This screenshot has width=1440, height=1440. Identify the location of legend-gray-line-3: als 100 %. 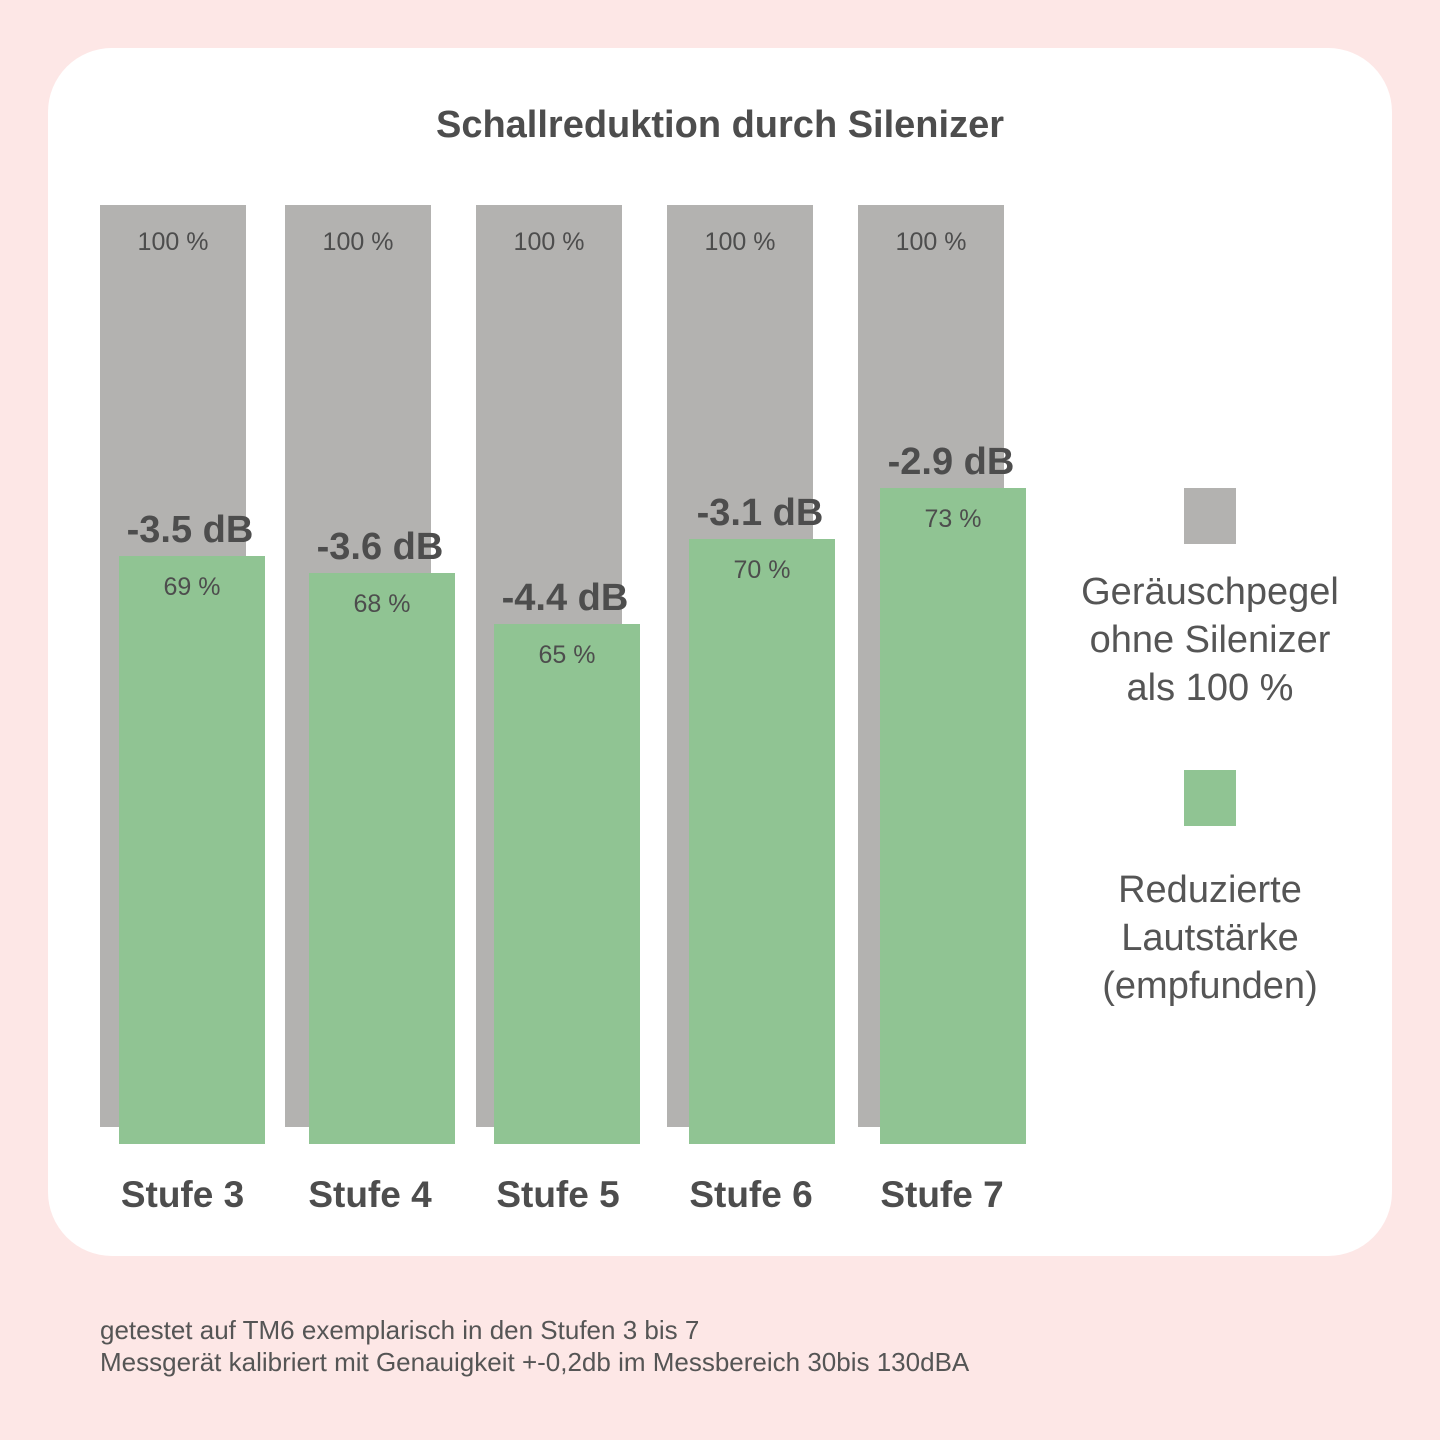
(1210, 688).